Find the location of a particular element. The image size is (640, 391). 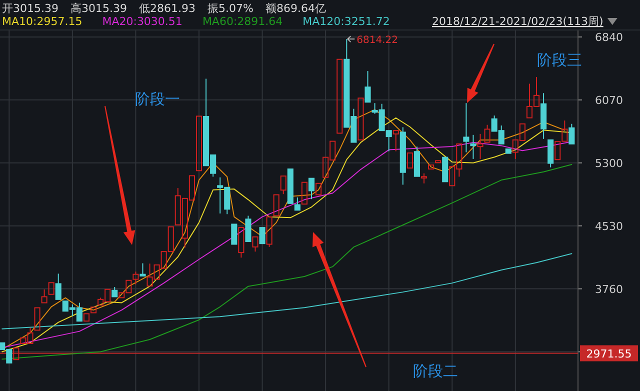

ref-line-label: 2971.55 is located at coordinates (609, 353).